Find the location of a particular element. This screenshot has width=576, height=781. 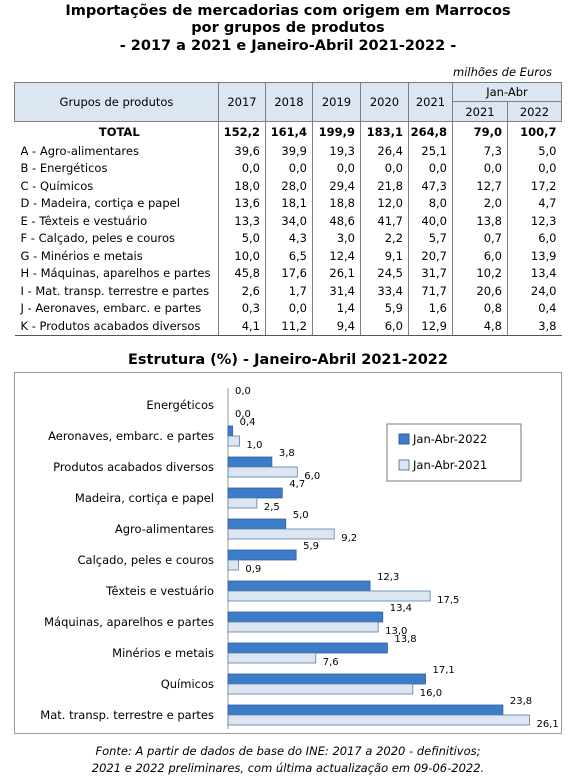

category-label: Calçado, peles e couros is located at coordinates (146, 560).